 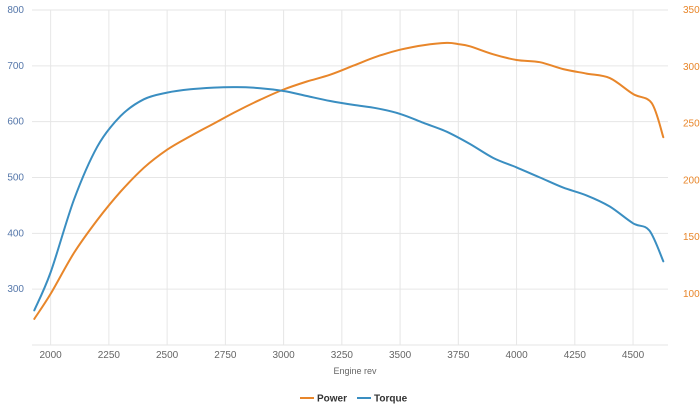 What do you see at coordinates (400, 355) in the screenshot?
I see `x-tick-label: 3500` at bounding box center [400, 355].